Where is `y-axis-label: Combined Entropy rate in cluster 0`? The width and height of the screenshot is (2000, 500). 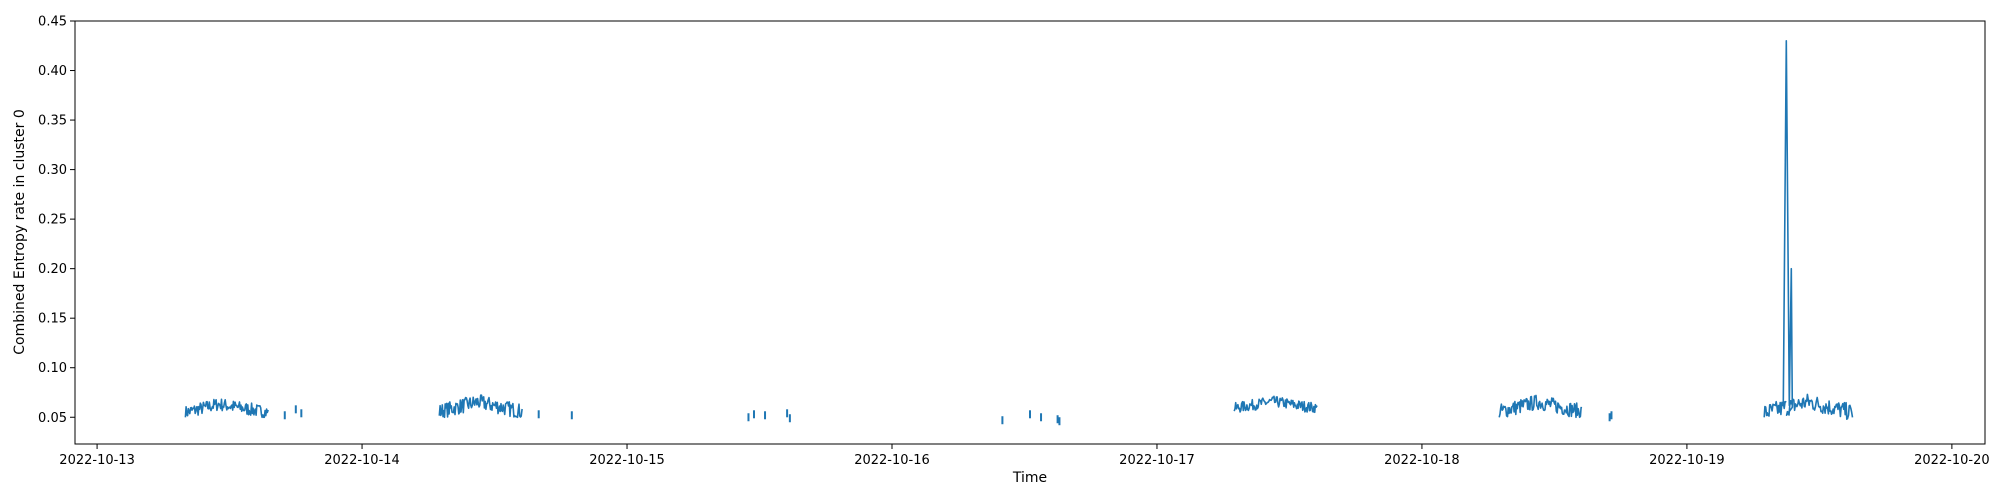 y-axis-label: Combined Entropy rate in cluster 0 is located at coordinates (20, 232).